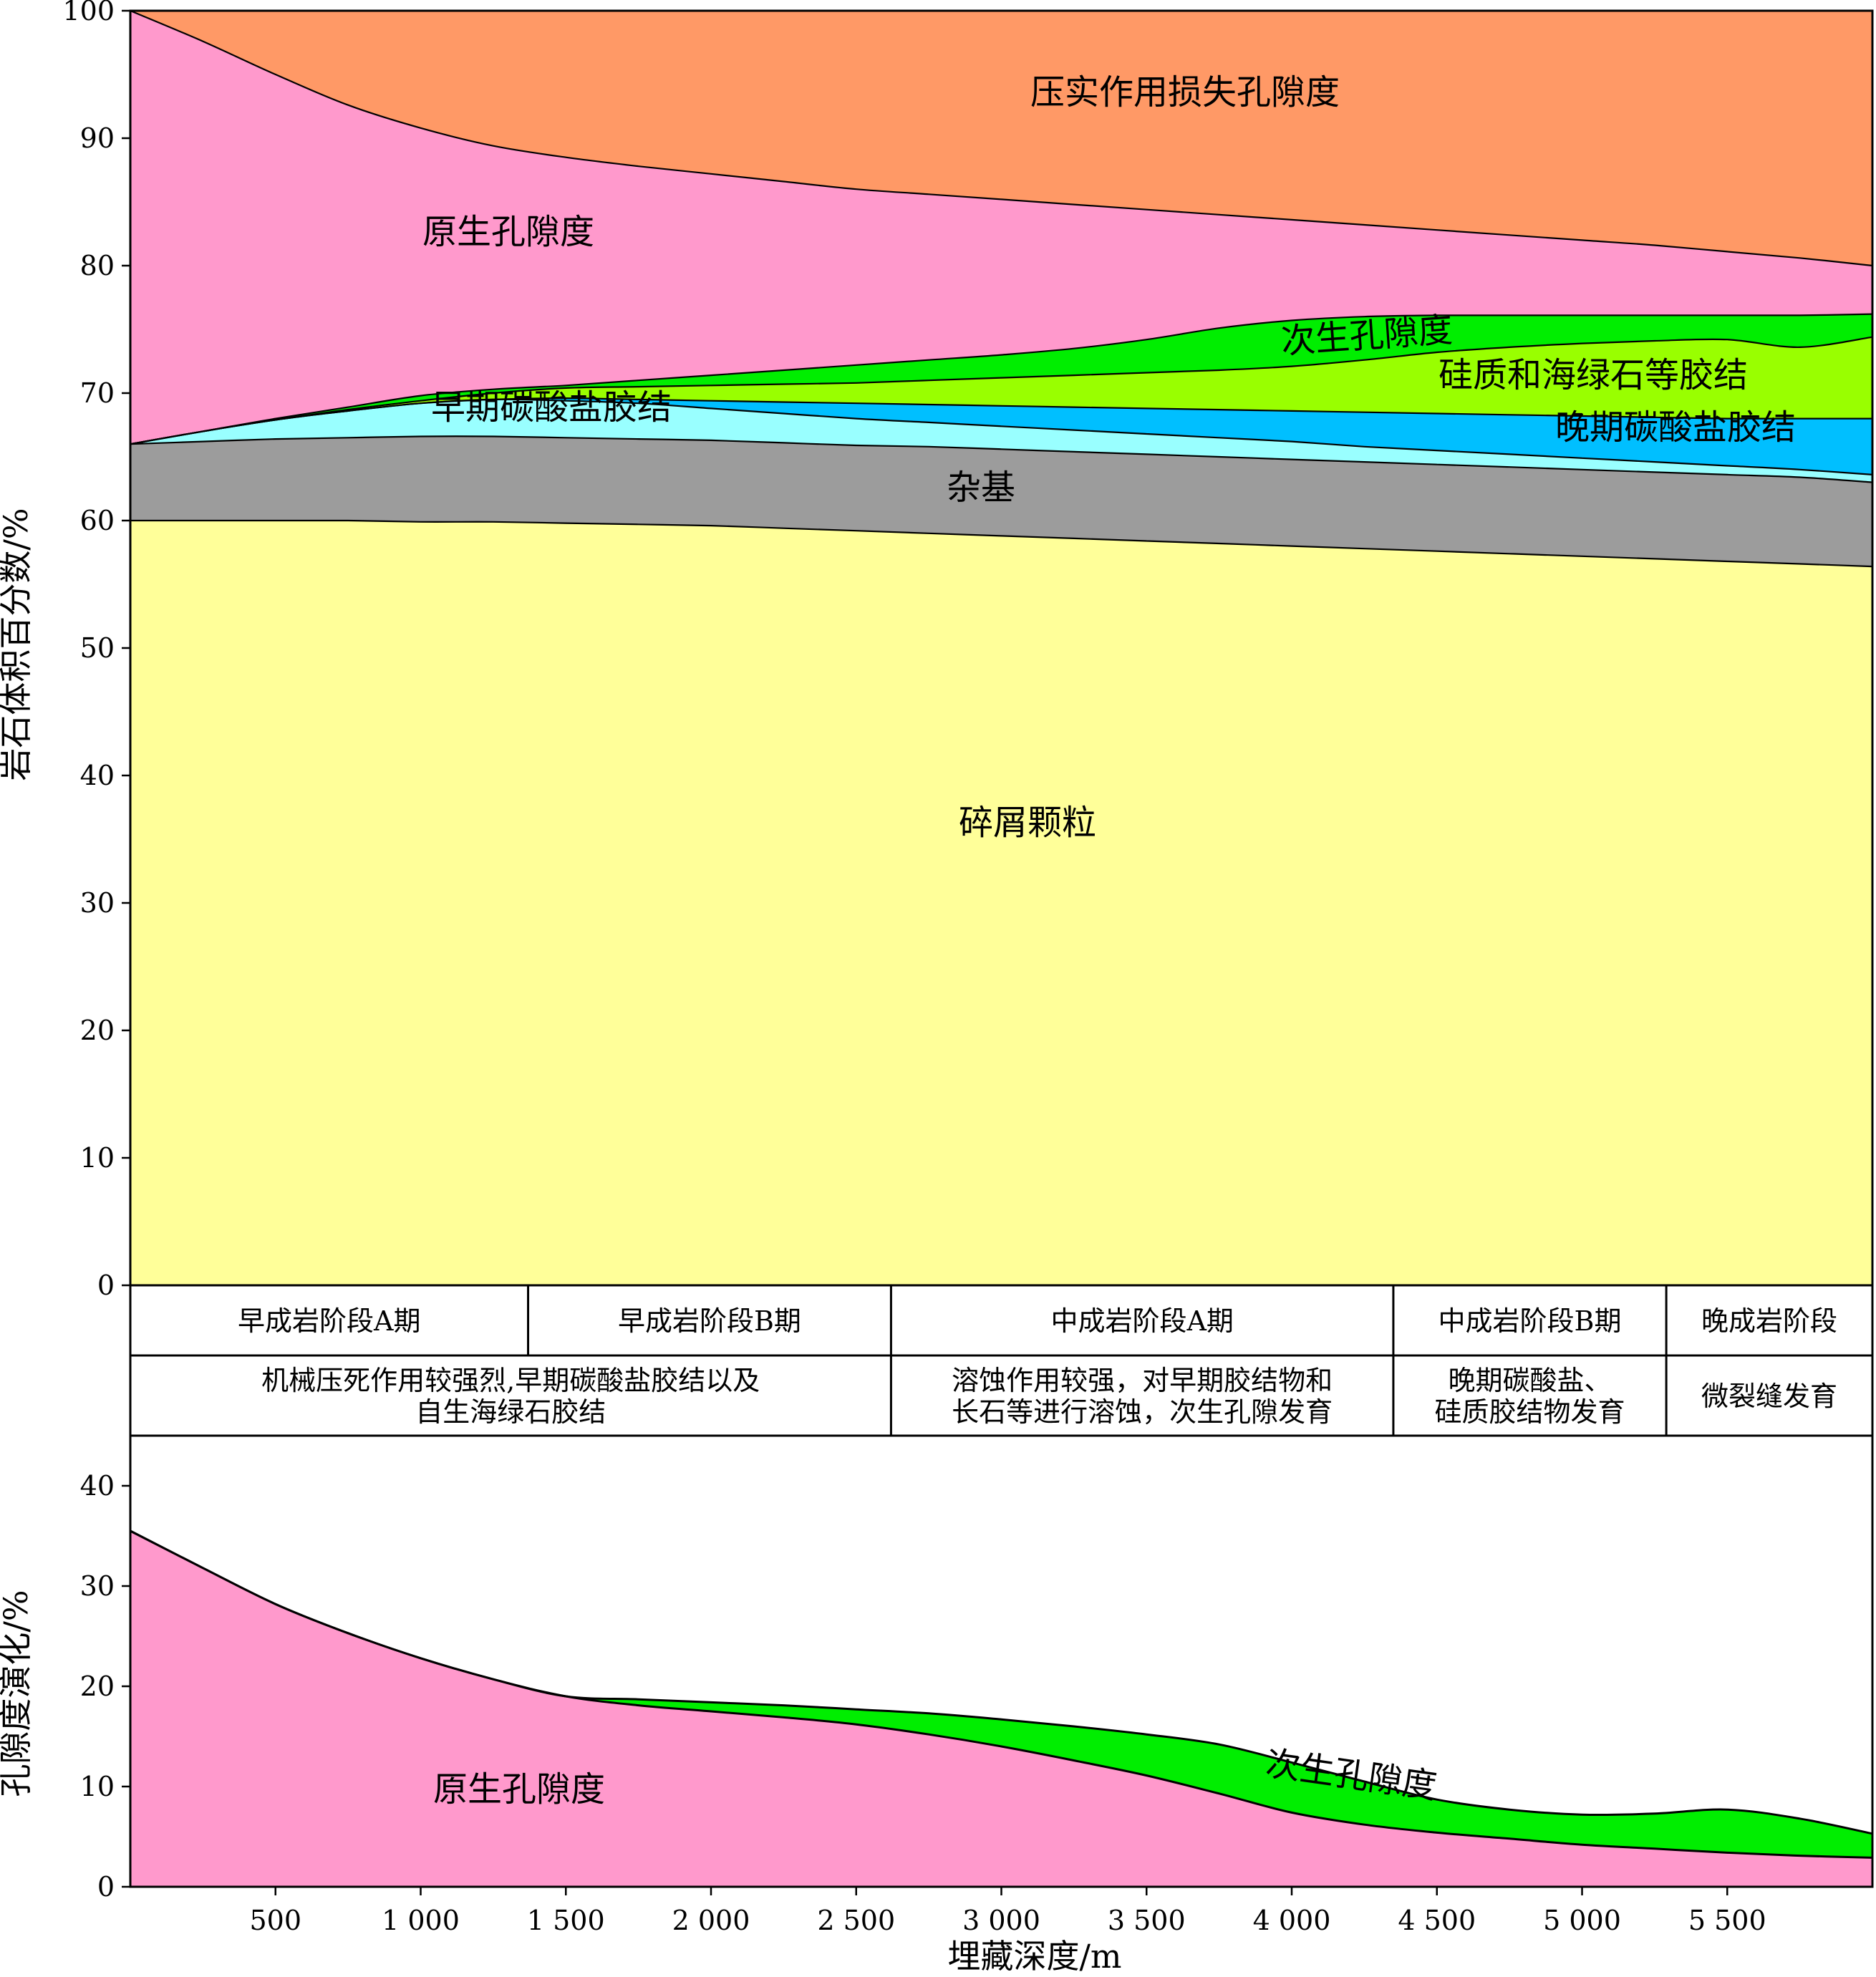 The width and height of the screenshot is (1876, 1977). Describe the element at coordinates (275, 1920) in the screenshot. I see `x-tick-label: 500` at that location.